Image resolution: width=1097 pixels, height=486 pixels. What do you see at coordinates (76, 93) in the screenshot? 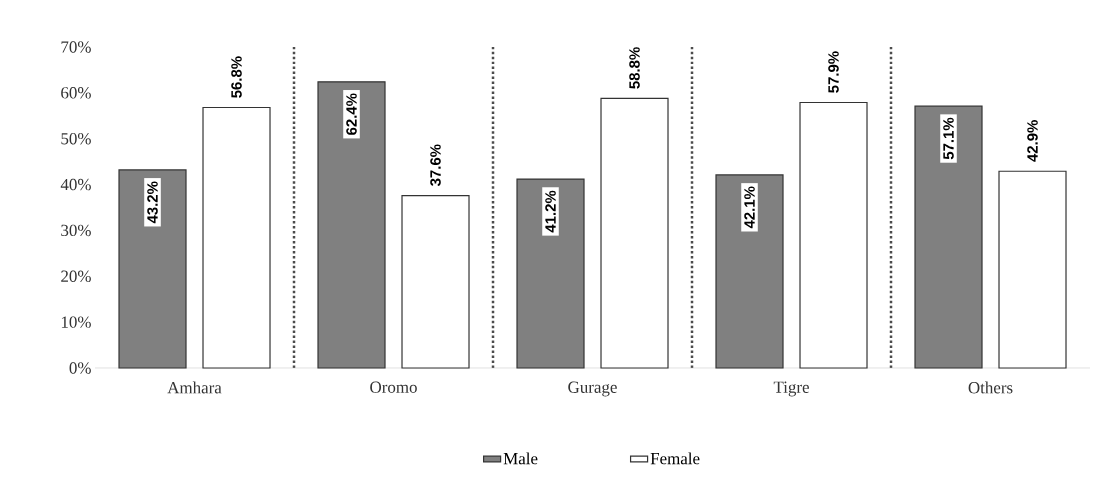
I see `y-tick-label: 60%` at bounding box center [76, 93].